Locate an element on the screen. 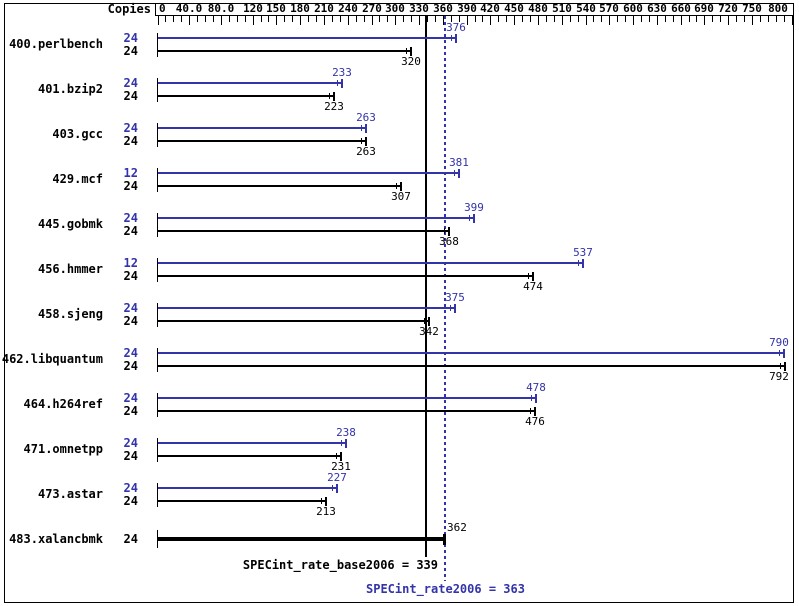  axis-tick-label: 540 is located at coordinates (586, 8).